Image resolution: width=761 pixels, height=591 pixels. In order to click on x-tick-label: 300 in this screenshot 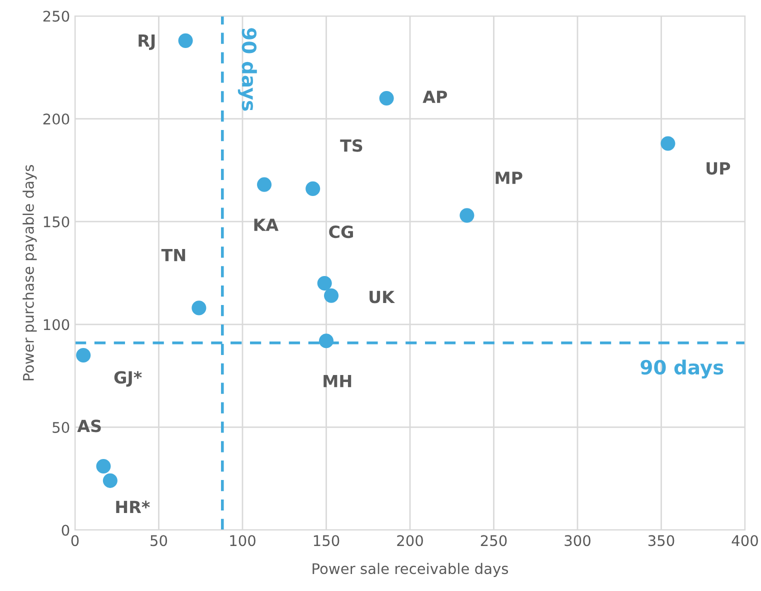, I will do `click(577, 540)`.